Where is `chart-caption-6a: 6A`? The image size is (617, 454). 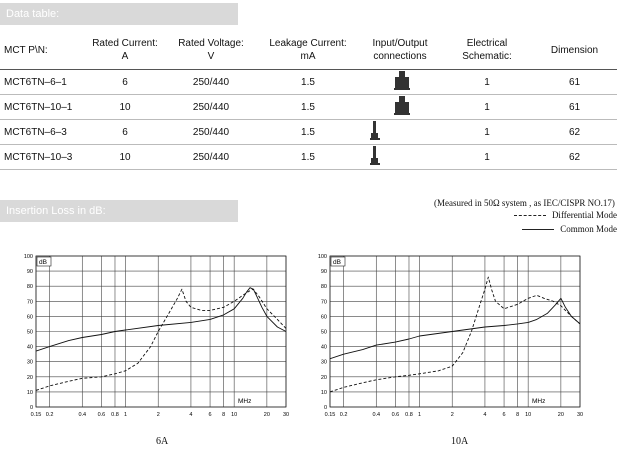 chart-caption-6a: 6A is located at coordinates (162, 441).